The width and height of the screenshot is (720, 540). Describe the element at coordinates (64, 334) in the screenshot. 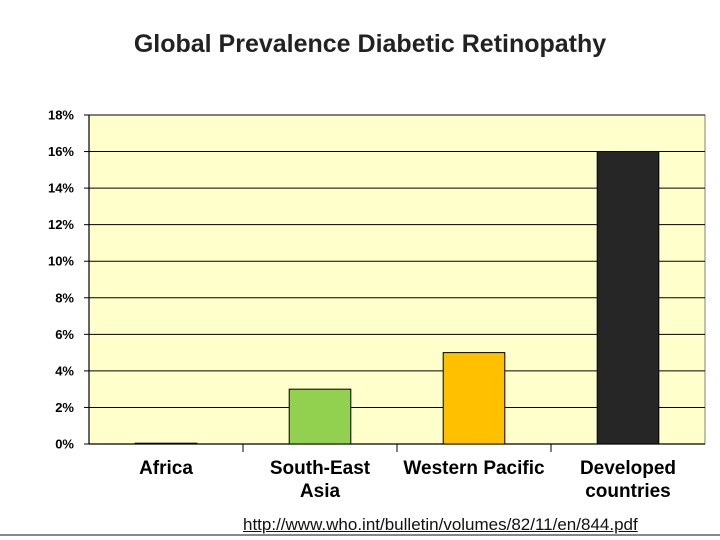

I see `y-tick-label: 6%` at that location.